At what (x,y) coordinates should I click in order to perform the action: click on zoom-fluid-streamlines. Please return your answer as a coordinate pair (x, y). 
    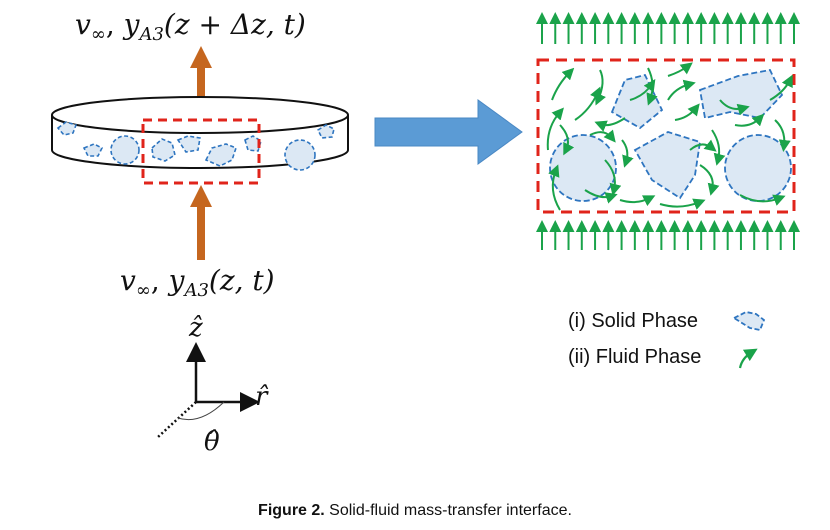
    Looking at the image, I should click on (669, 136).